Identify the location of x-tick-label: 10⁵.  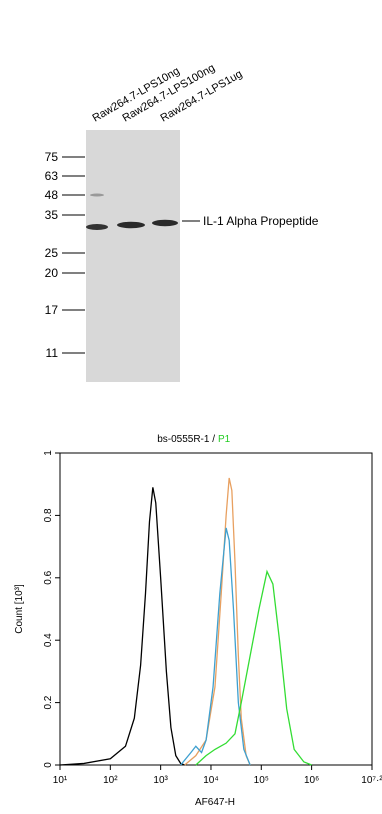
(261, 780).